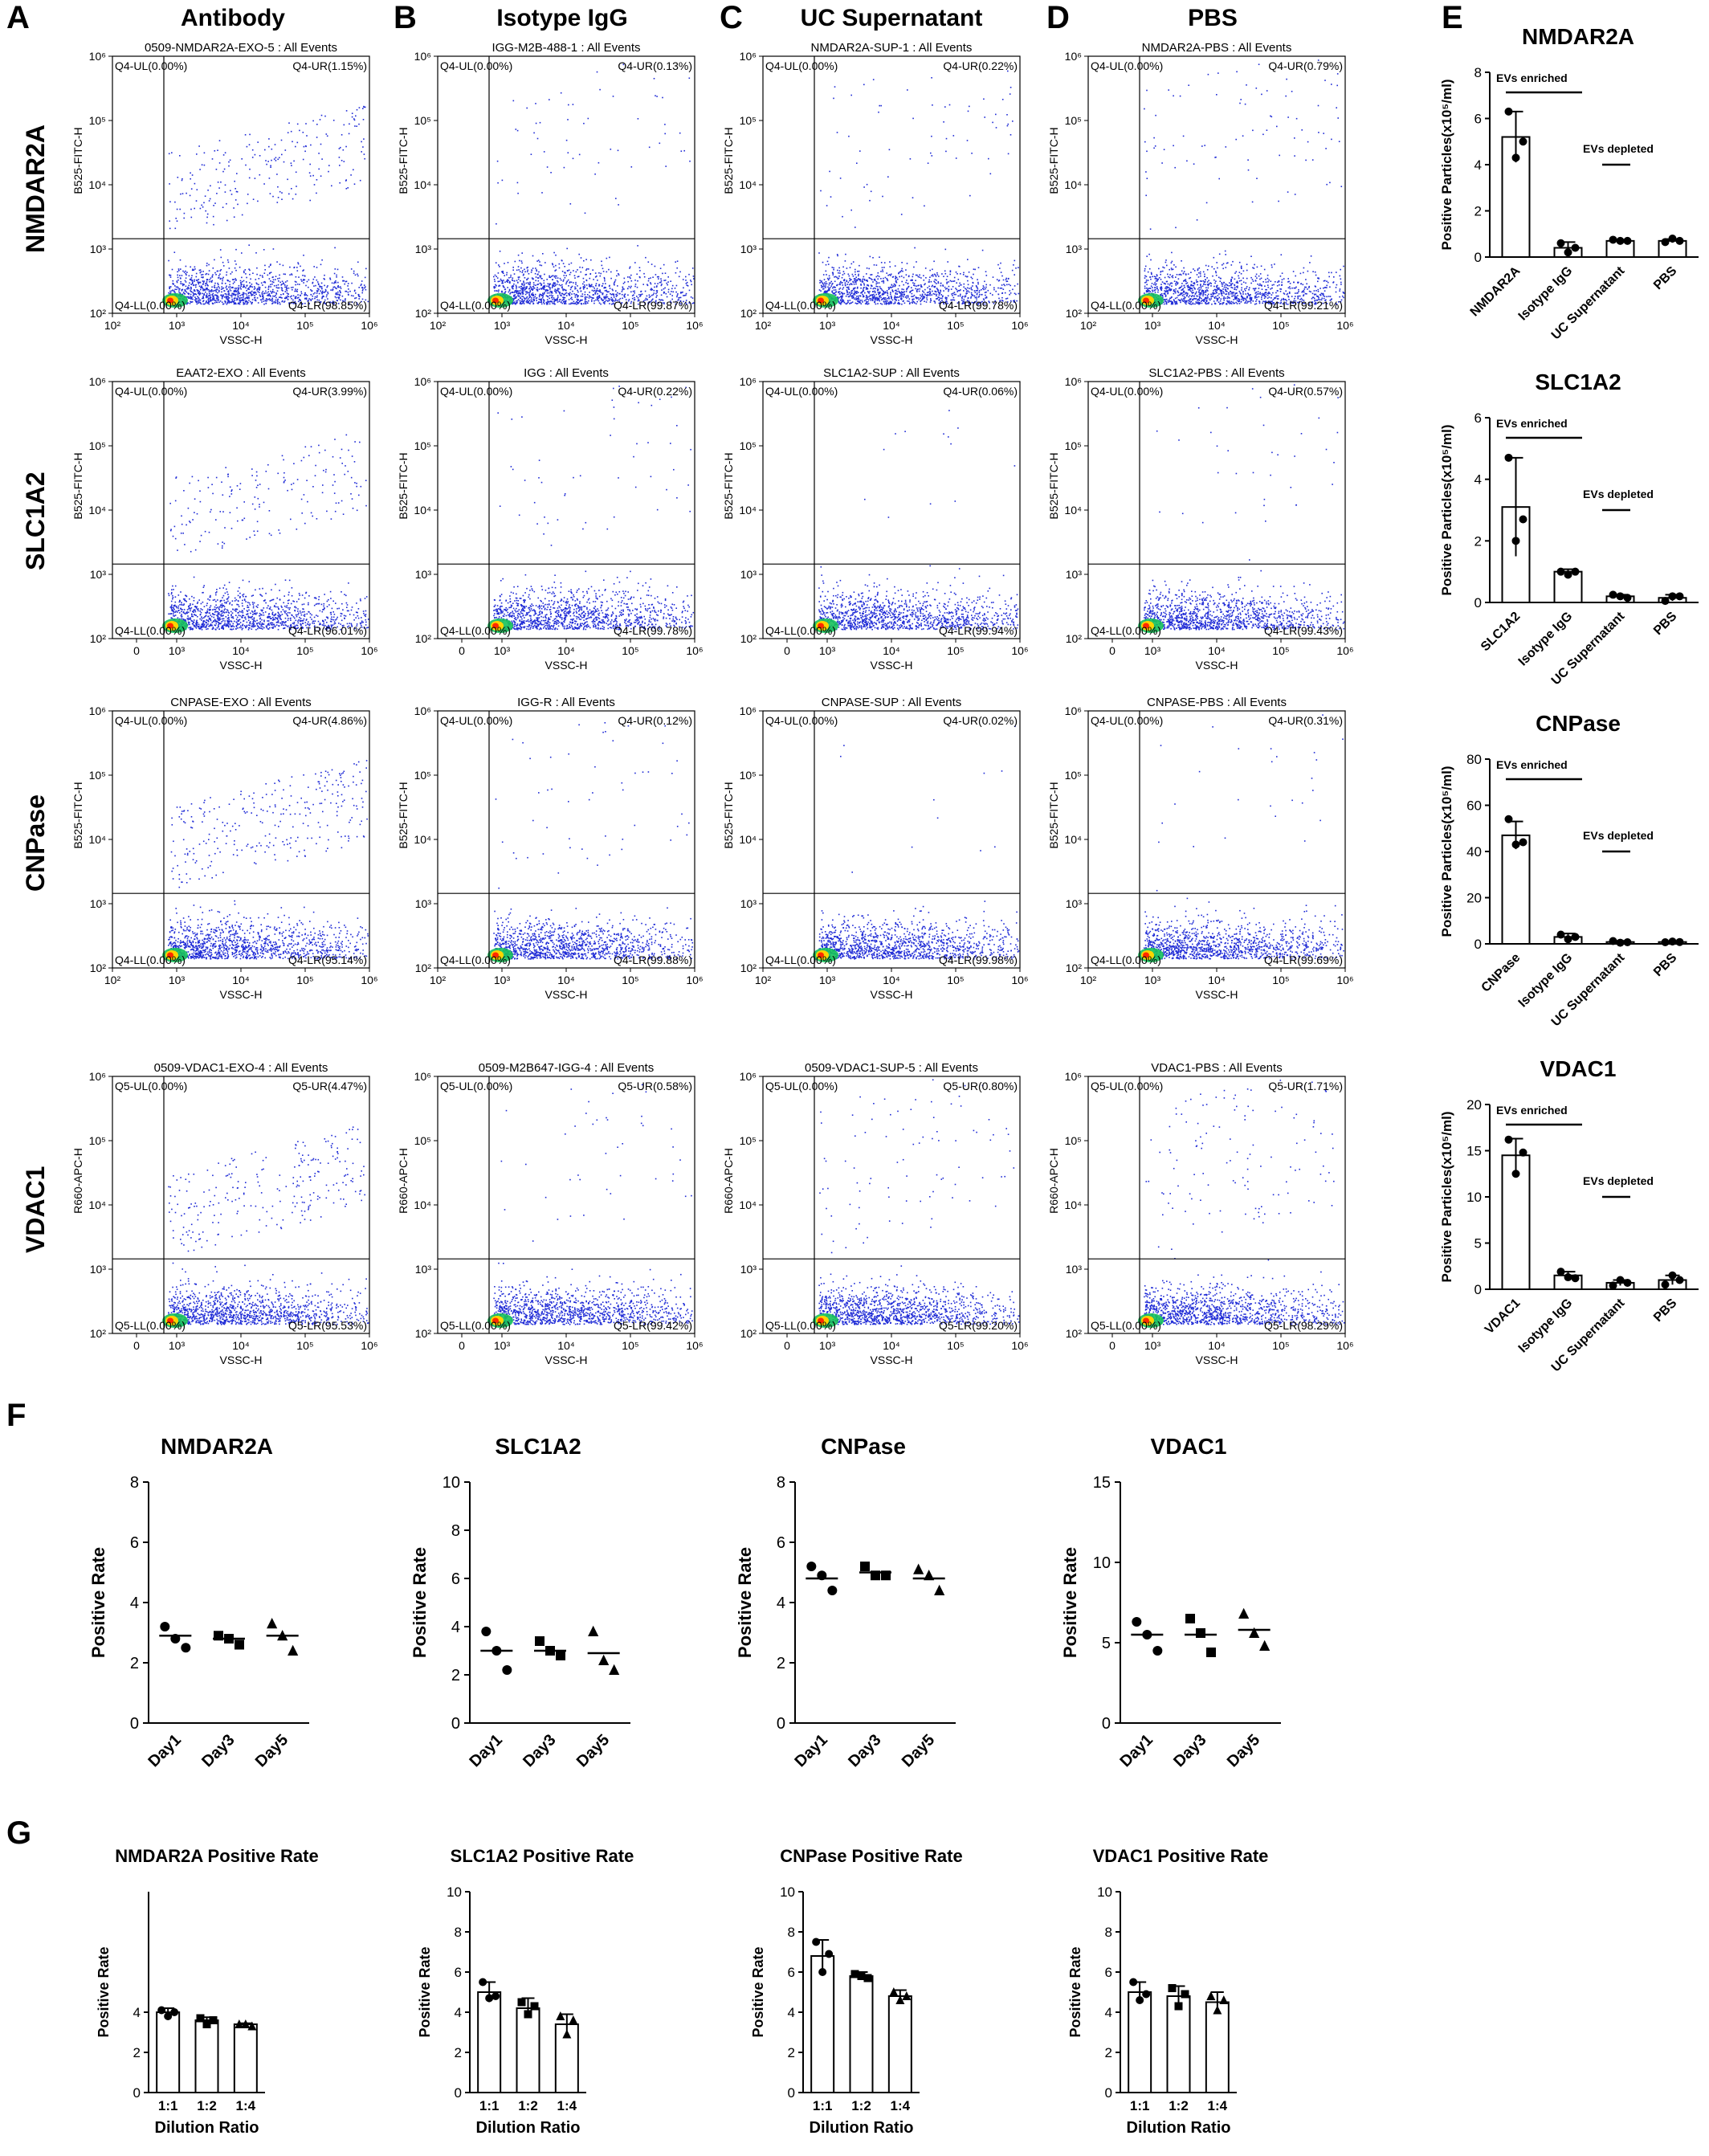 The image size is (1709, 2156). I want to click on column-header-pbs: PBS, so click(1212, 18).